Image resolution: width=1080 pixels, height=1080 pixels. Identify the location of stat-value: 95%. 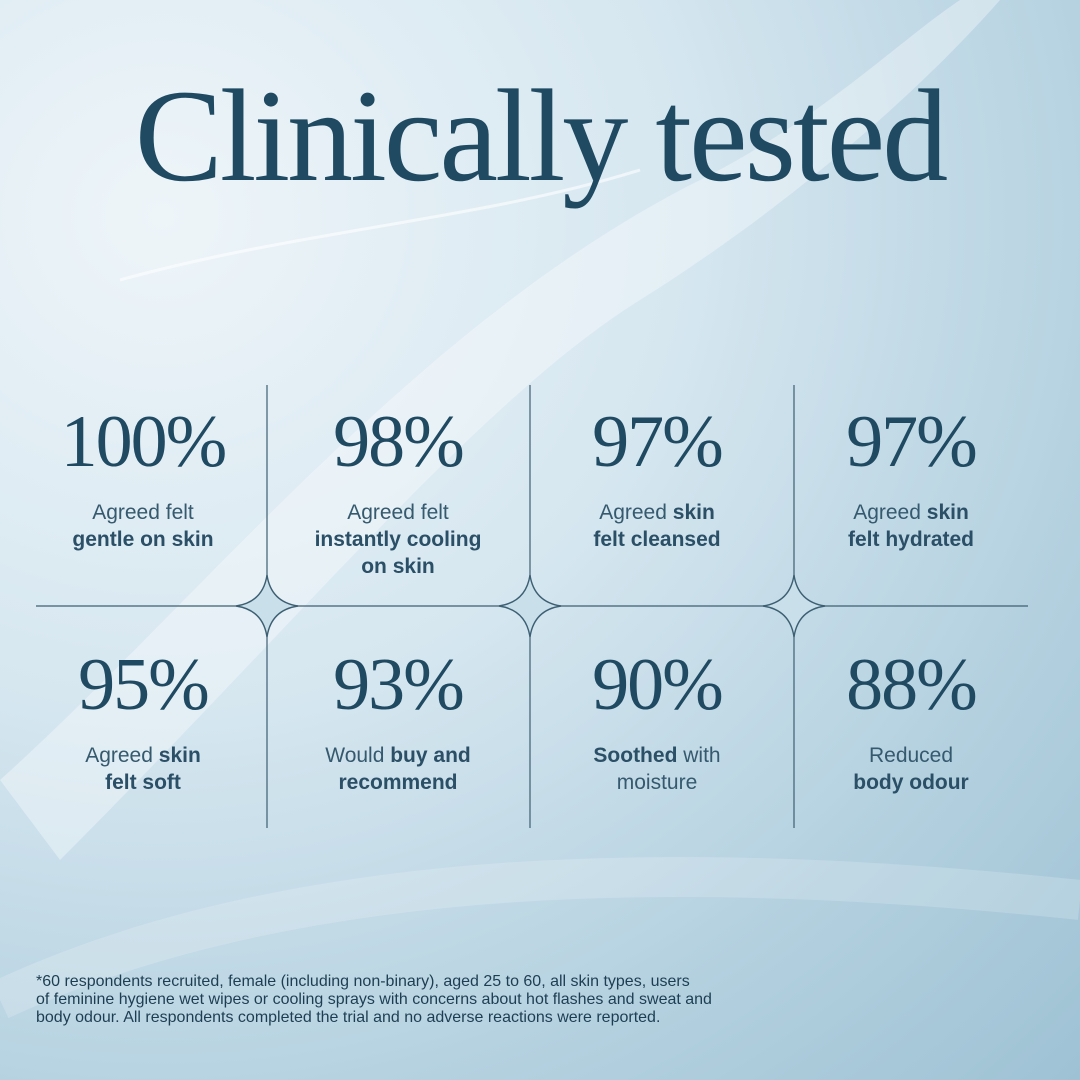
(144, 685).